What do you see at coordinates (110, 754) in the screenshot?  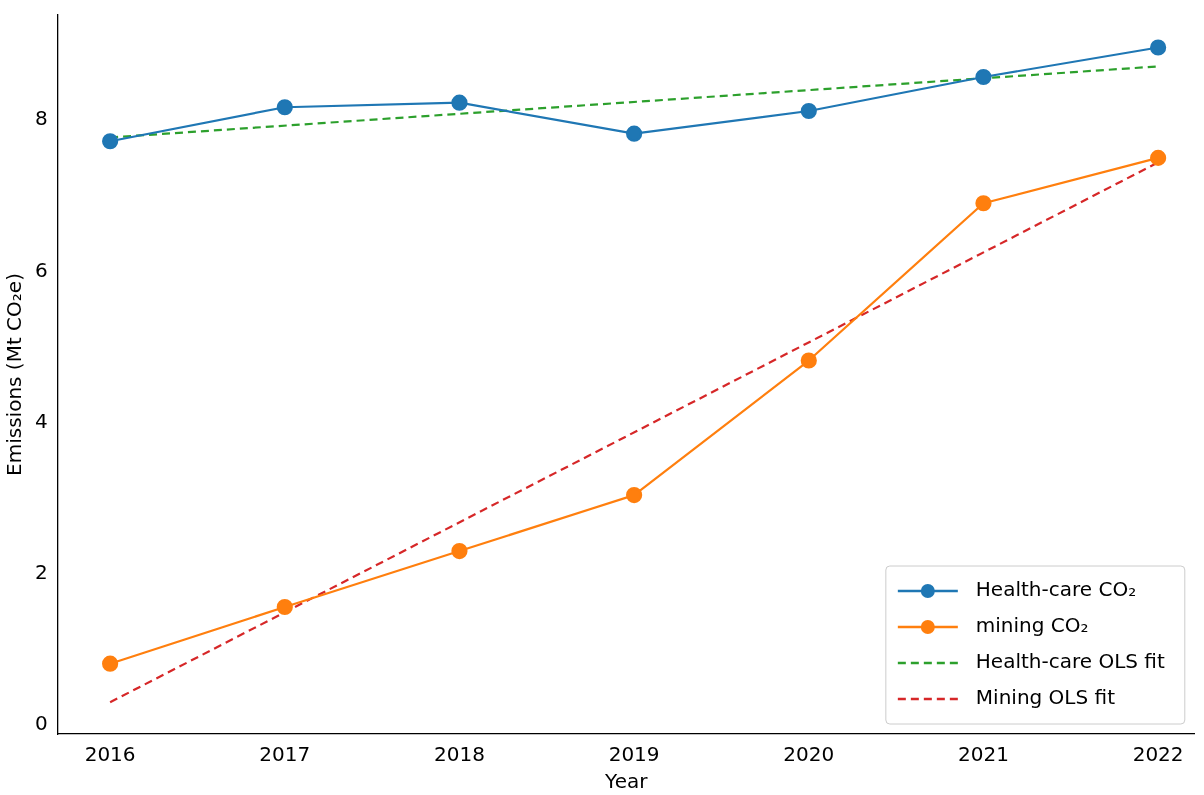 I see `x-tick-label: 2016` at bounding box center [110, 754].